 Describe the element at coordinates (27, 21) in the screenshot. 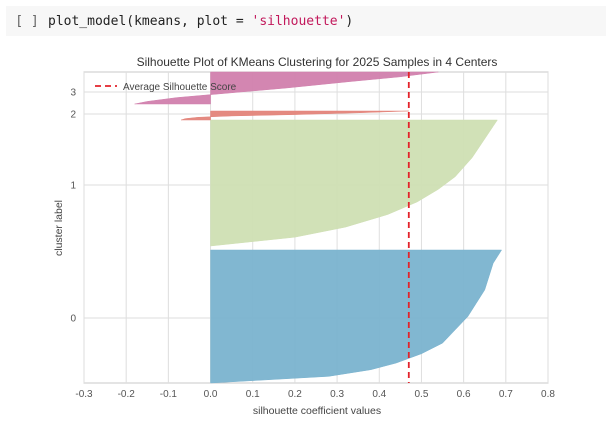

I see `run-cell-button: [ ]` at that location.